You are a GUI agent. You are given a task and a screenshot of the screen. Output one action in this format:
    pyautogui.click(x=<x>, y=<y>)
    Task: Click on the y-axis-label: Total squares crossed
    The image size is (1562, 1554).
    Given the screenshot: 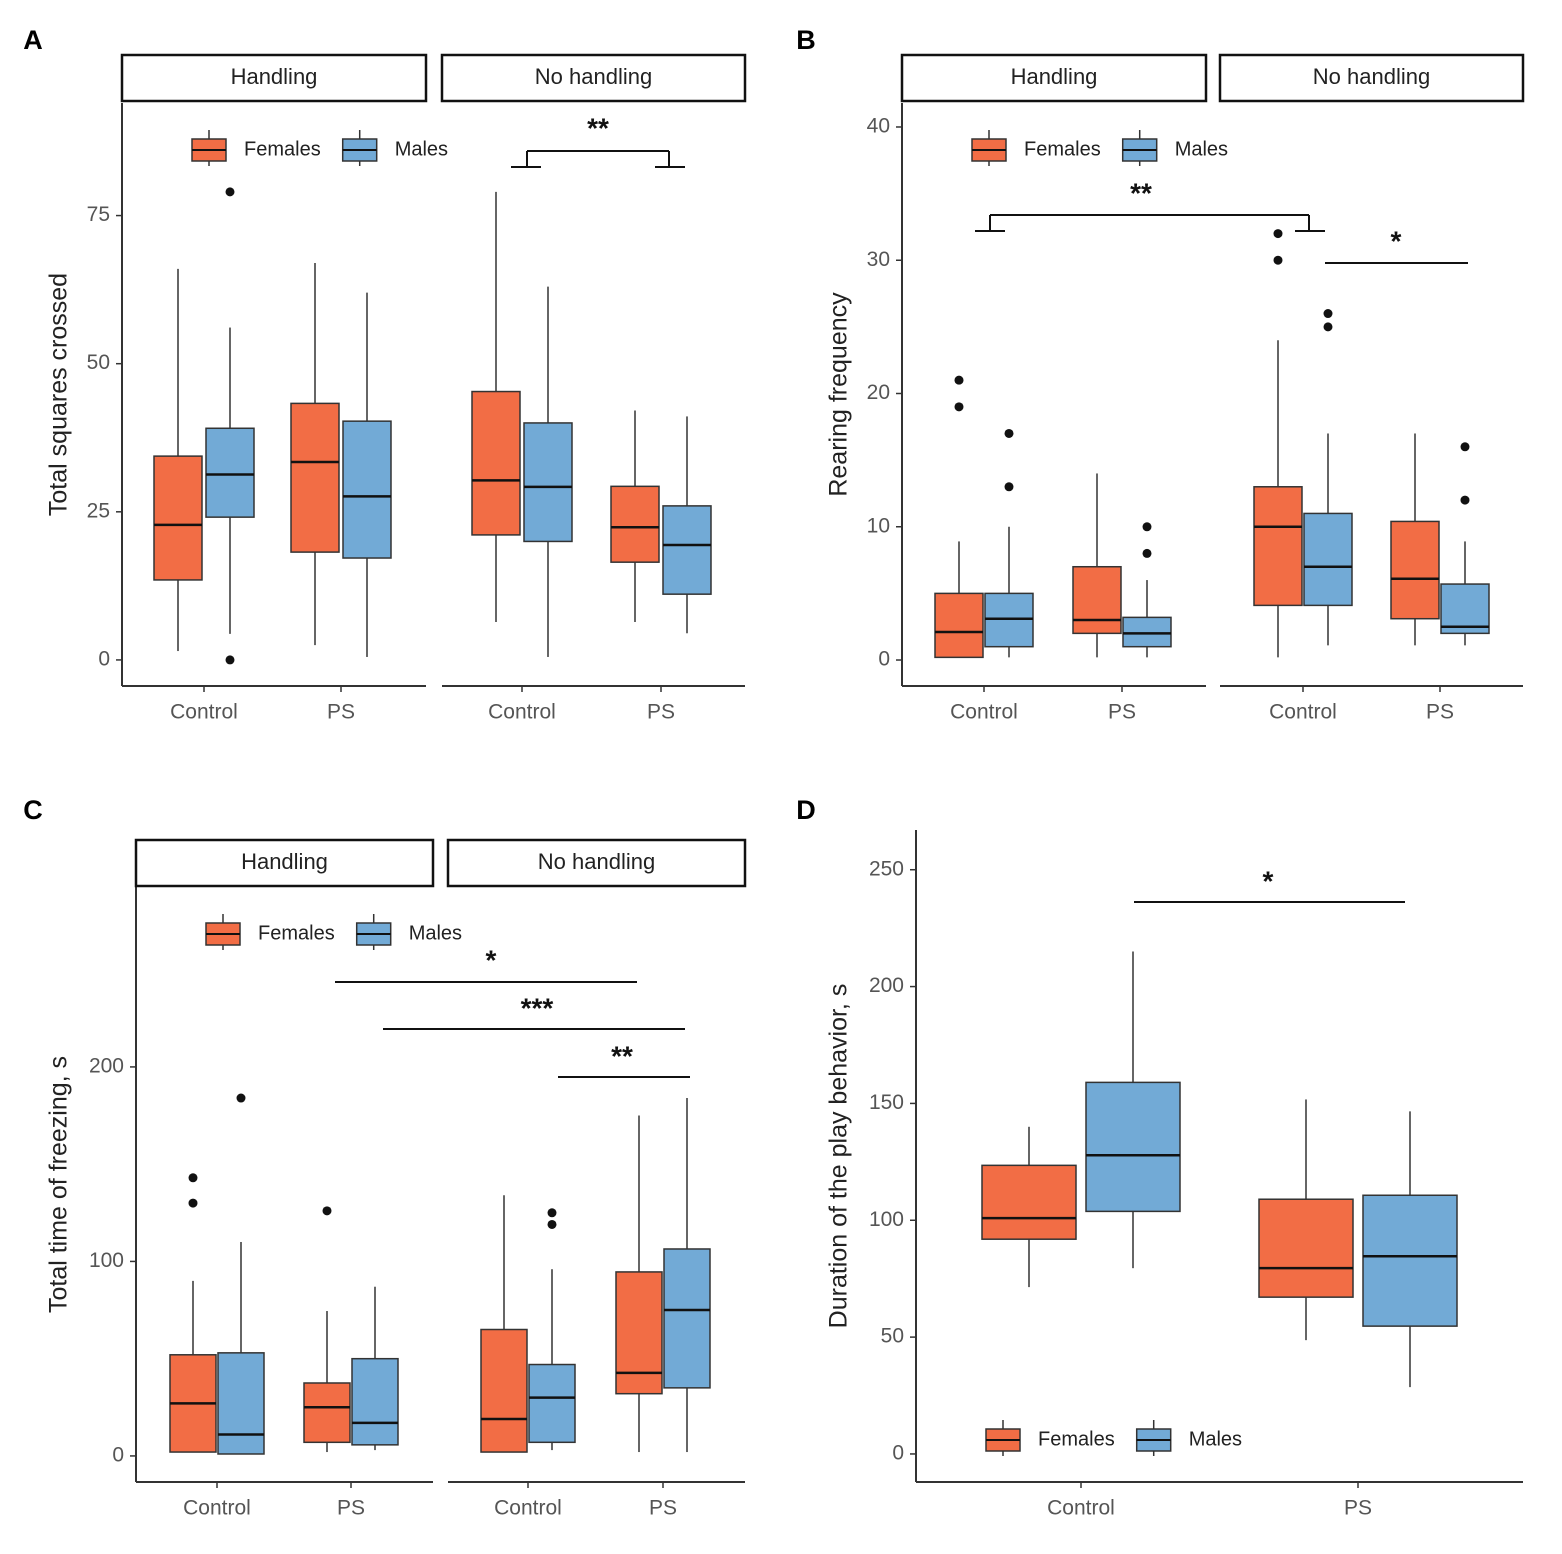 What is the action you would take?
    pyautogui.click(x=59, y=394)
    